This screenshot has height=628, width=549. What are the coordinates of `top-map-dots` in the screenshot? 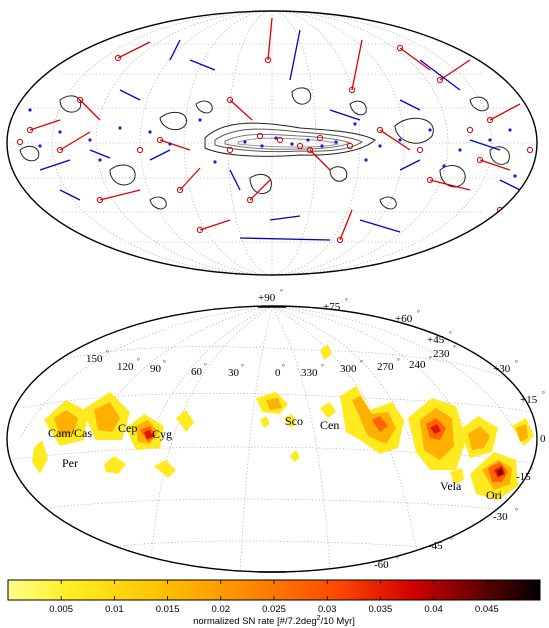 It's located at (272, 143).